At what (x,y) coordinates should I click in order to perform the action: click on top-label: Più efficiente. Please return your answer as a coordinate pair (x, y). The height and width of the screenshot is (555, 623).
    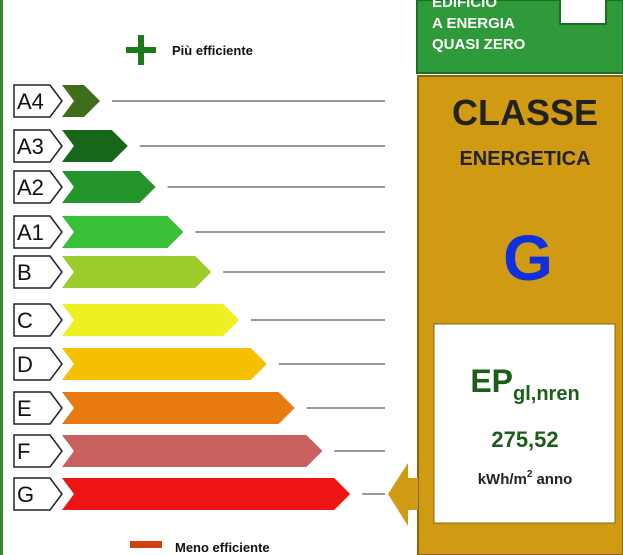
    Looking at the image, I should click on (212, 50).